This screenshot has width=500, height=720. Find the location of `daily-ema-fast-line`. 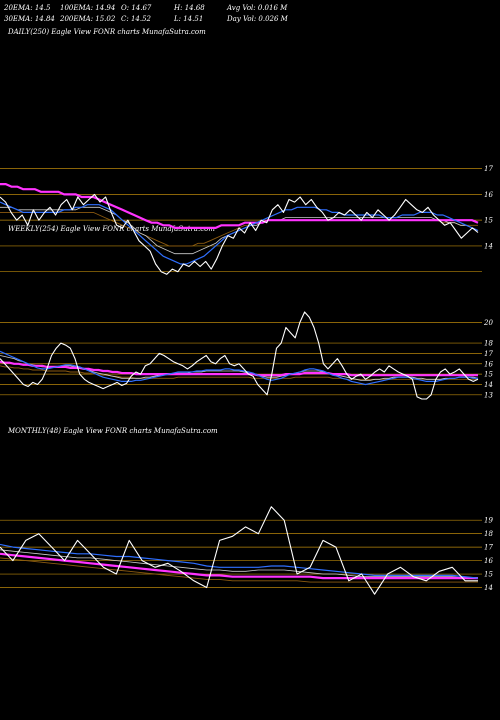

daily-ema-fast-line is located at coordinates (239, 233).